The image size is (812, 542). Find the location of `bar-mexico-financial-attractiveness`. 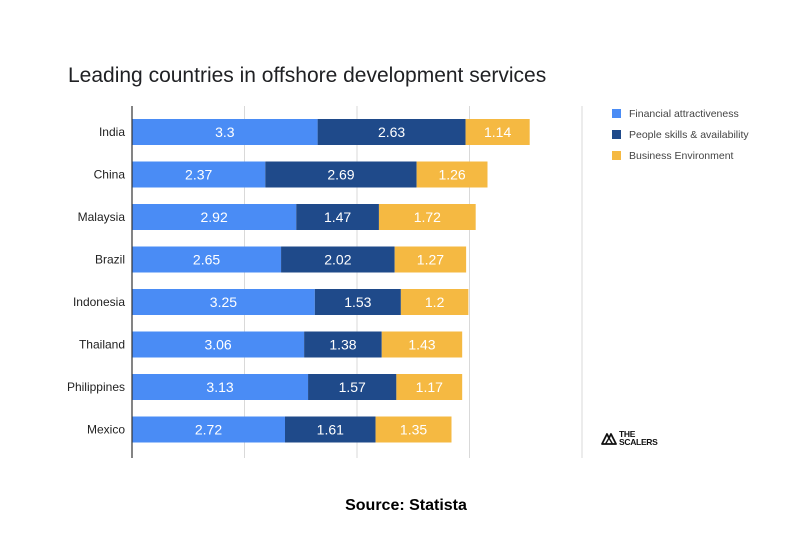

bar-mexico-financial-attractiveness is located at coordinates (208, 429).